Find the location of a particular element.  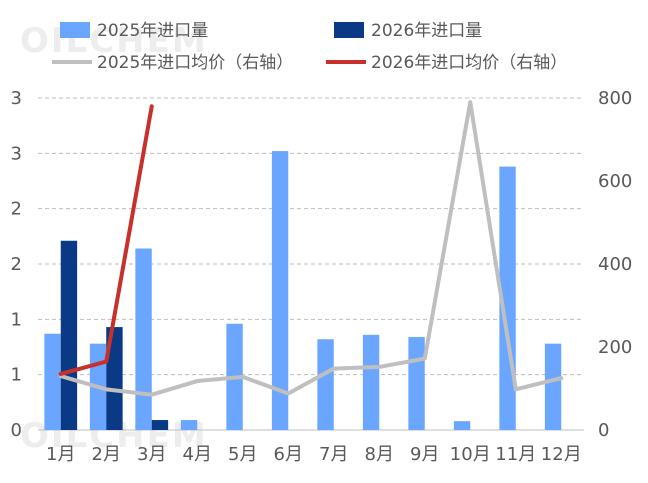

y-right-tick-label: 0 is located at coordinates (603, 430).